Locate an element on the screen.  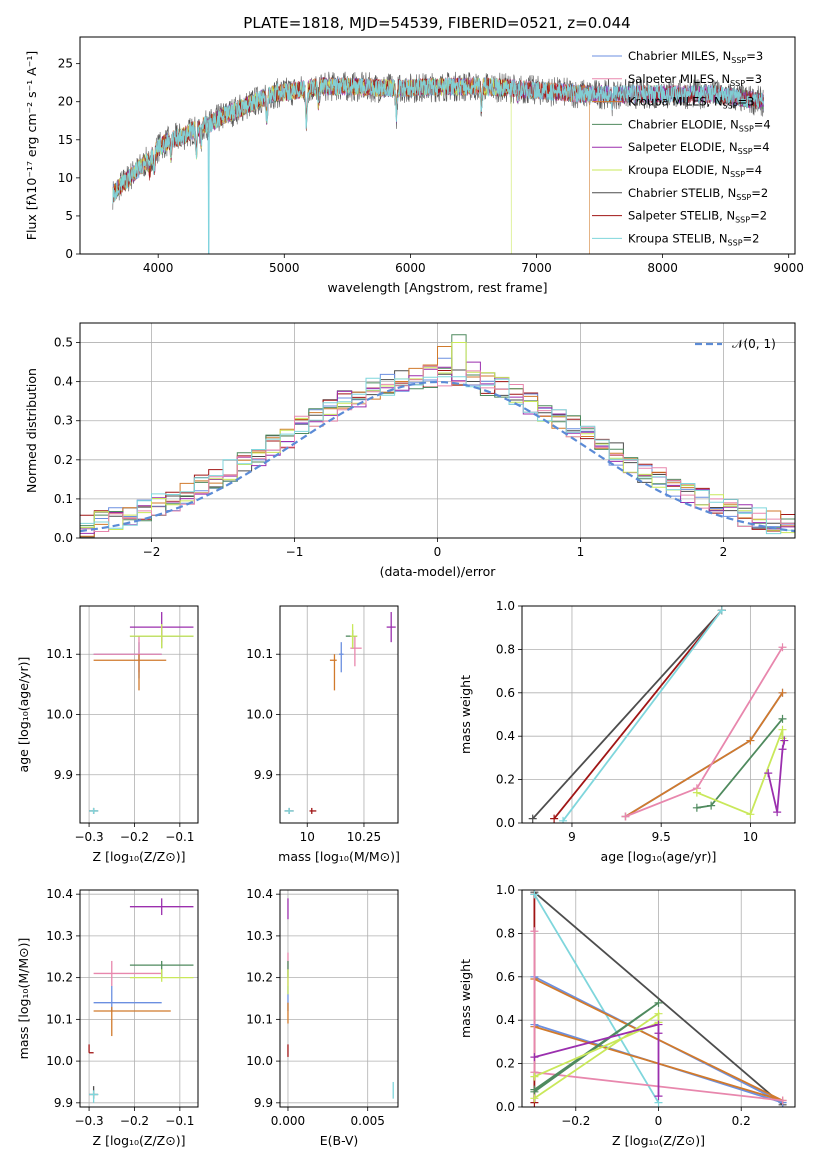
x-tick-label: −2 is located at coordinates (152, 552).